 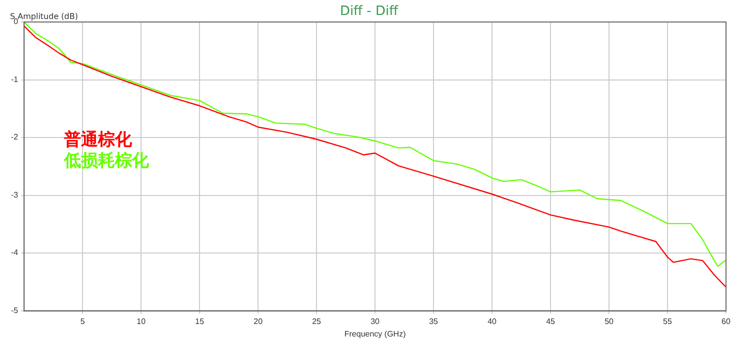 I want to click on x-axis-title: Frequency (GHz), so click(x=375, y=333).